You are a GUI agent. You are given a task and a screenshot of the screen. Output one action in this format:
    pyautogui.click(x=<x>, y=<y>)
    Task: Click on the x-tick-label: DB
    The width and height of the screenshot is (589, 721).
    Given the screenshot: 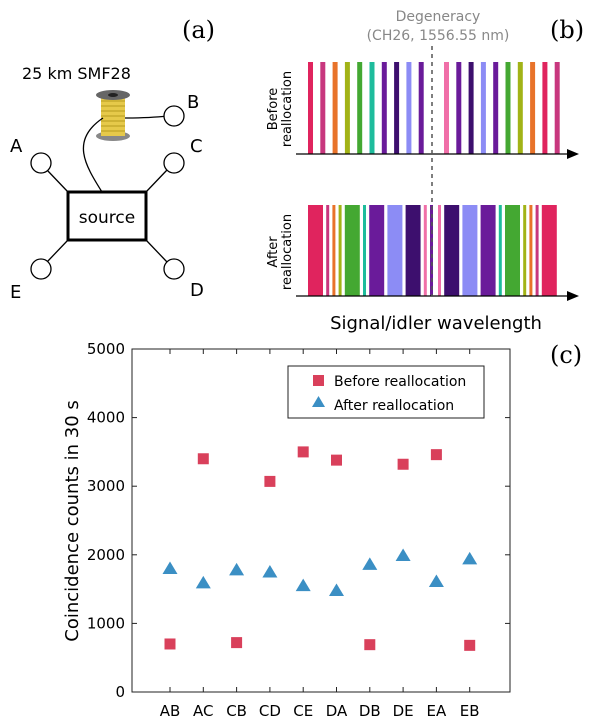 What is the action you would take?
    pyautogui.click(x=370, y=711)
    